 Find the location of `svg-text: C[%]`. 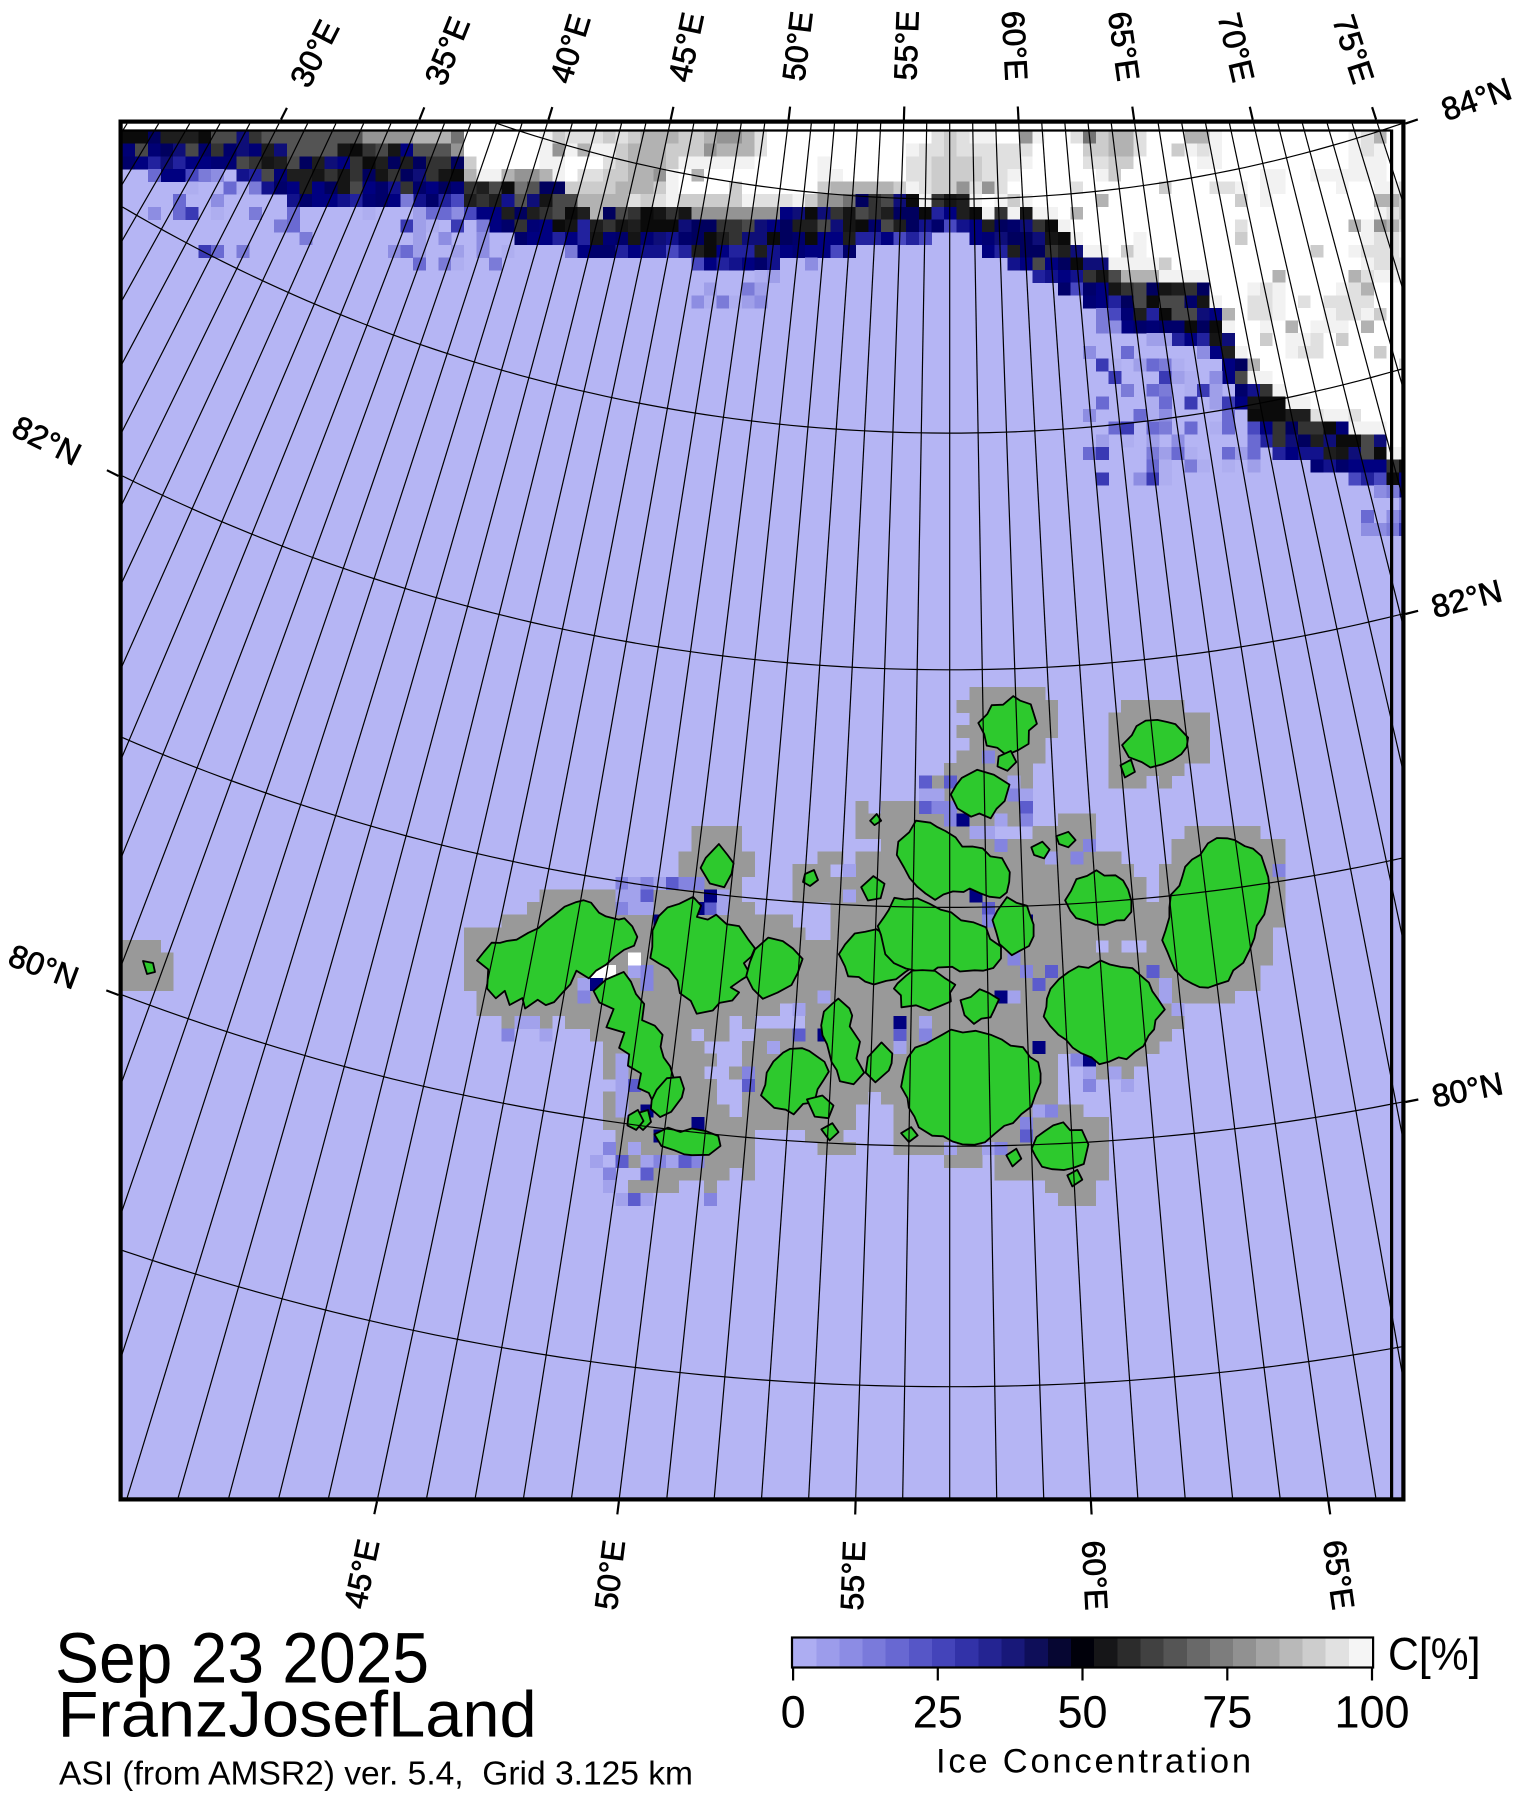

svg-text: C[%] is located at coordinates (1434, 1654).